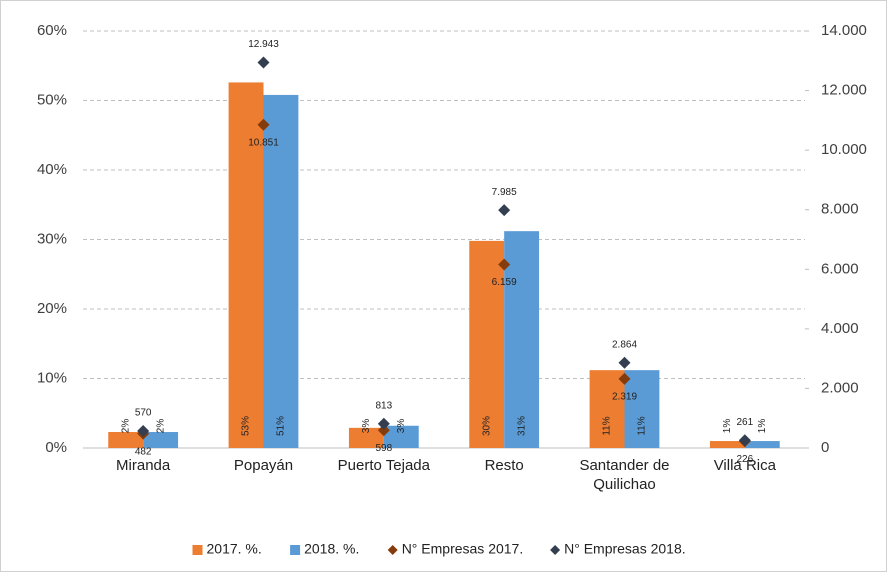 The width and height of the screenshot is (887, 572). I want to click on bar-label: 53%, so click(246, 426).